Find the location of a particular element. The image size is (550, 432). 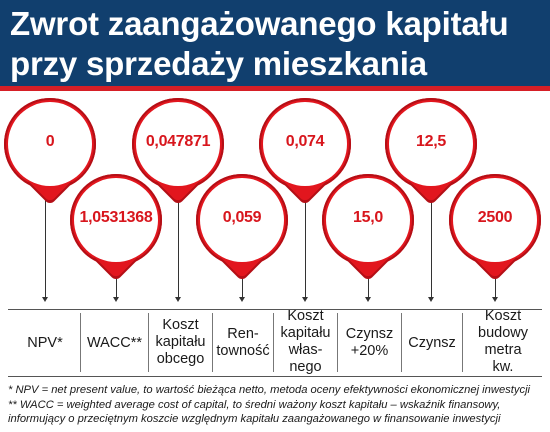

pin-czynsz: 12,5 is located at coordinates (431, 144).